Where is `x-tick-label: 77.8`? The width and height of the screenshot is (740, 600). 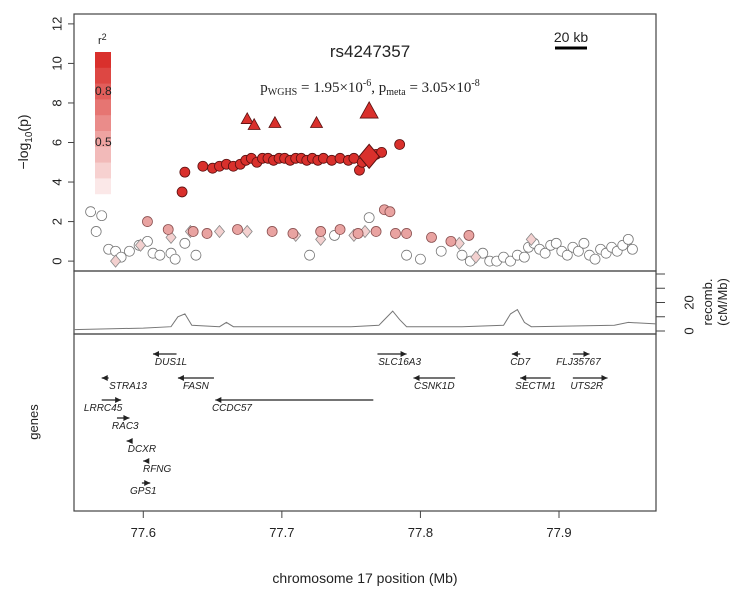
x-tick-label: 77.8 is located at coordinates (420, 532).